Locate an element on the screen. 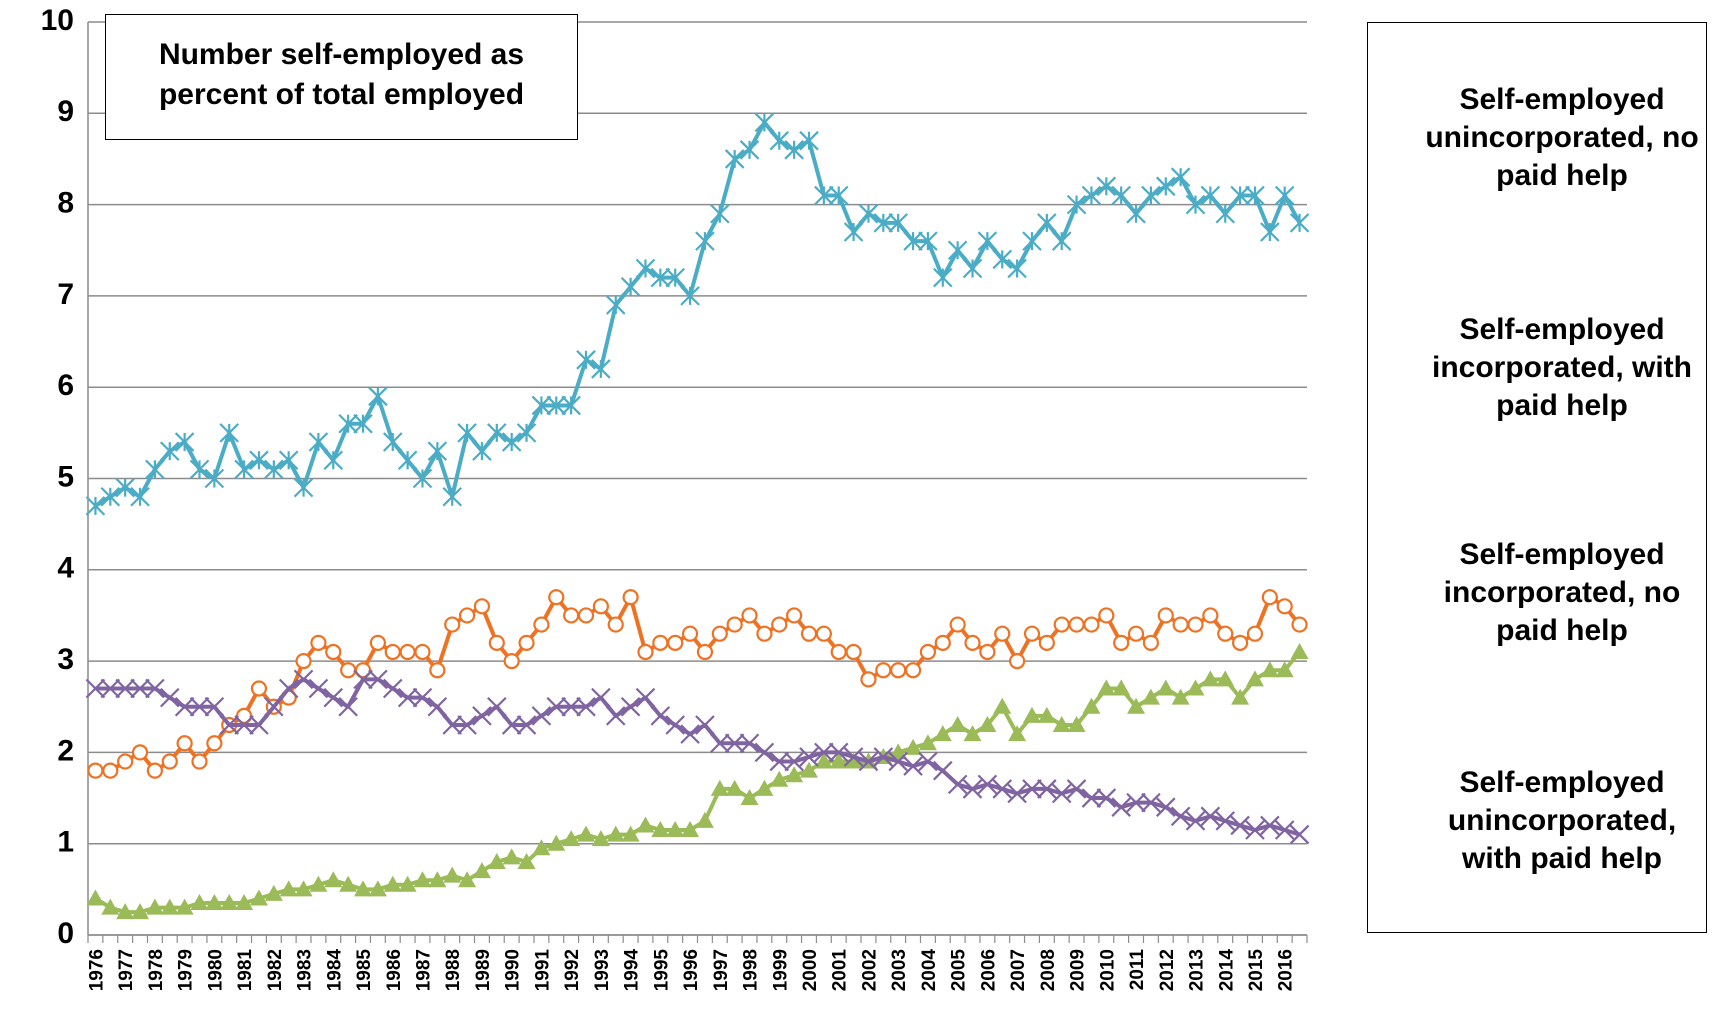  y-tick-label: 9 is located at coordinates (65, 111).